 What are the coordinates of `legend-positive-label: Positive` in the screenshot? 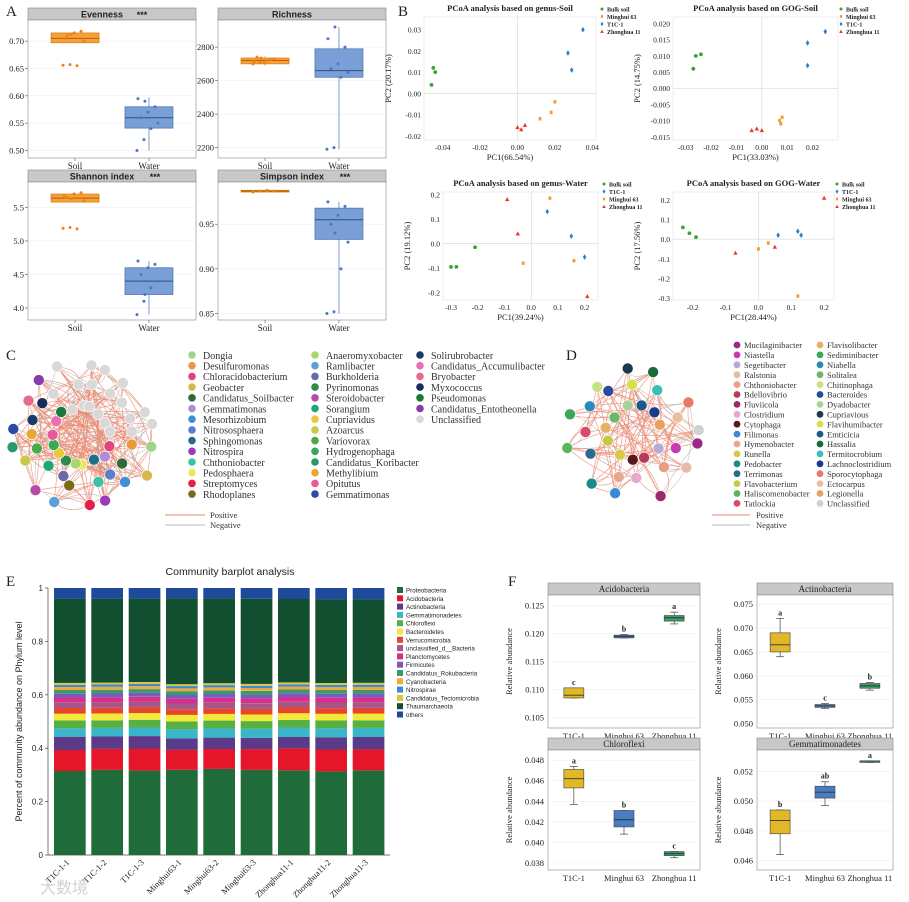 It's located at (224, 515).